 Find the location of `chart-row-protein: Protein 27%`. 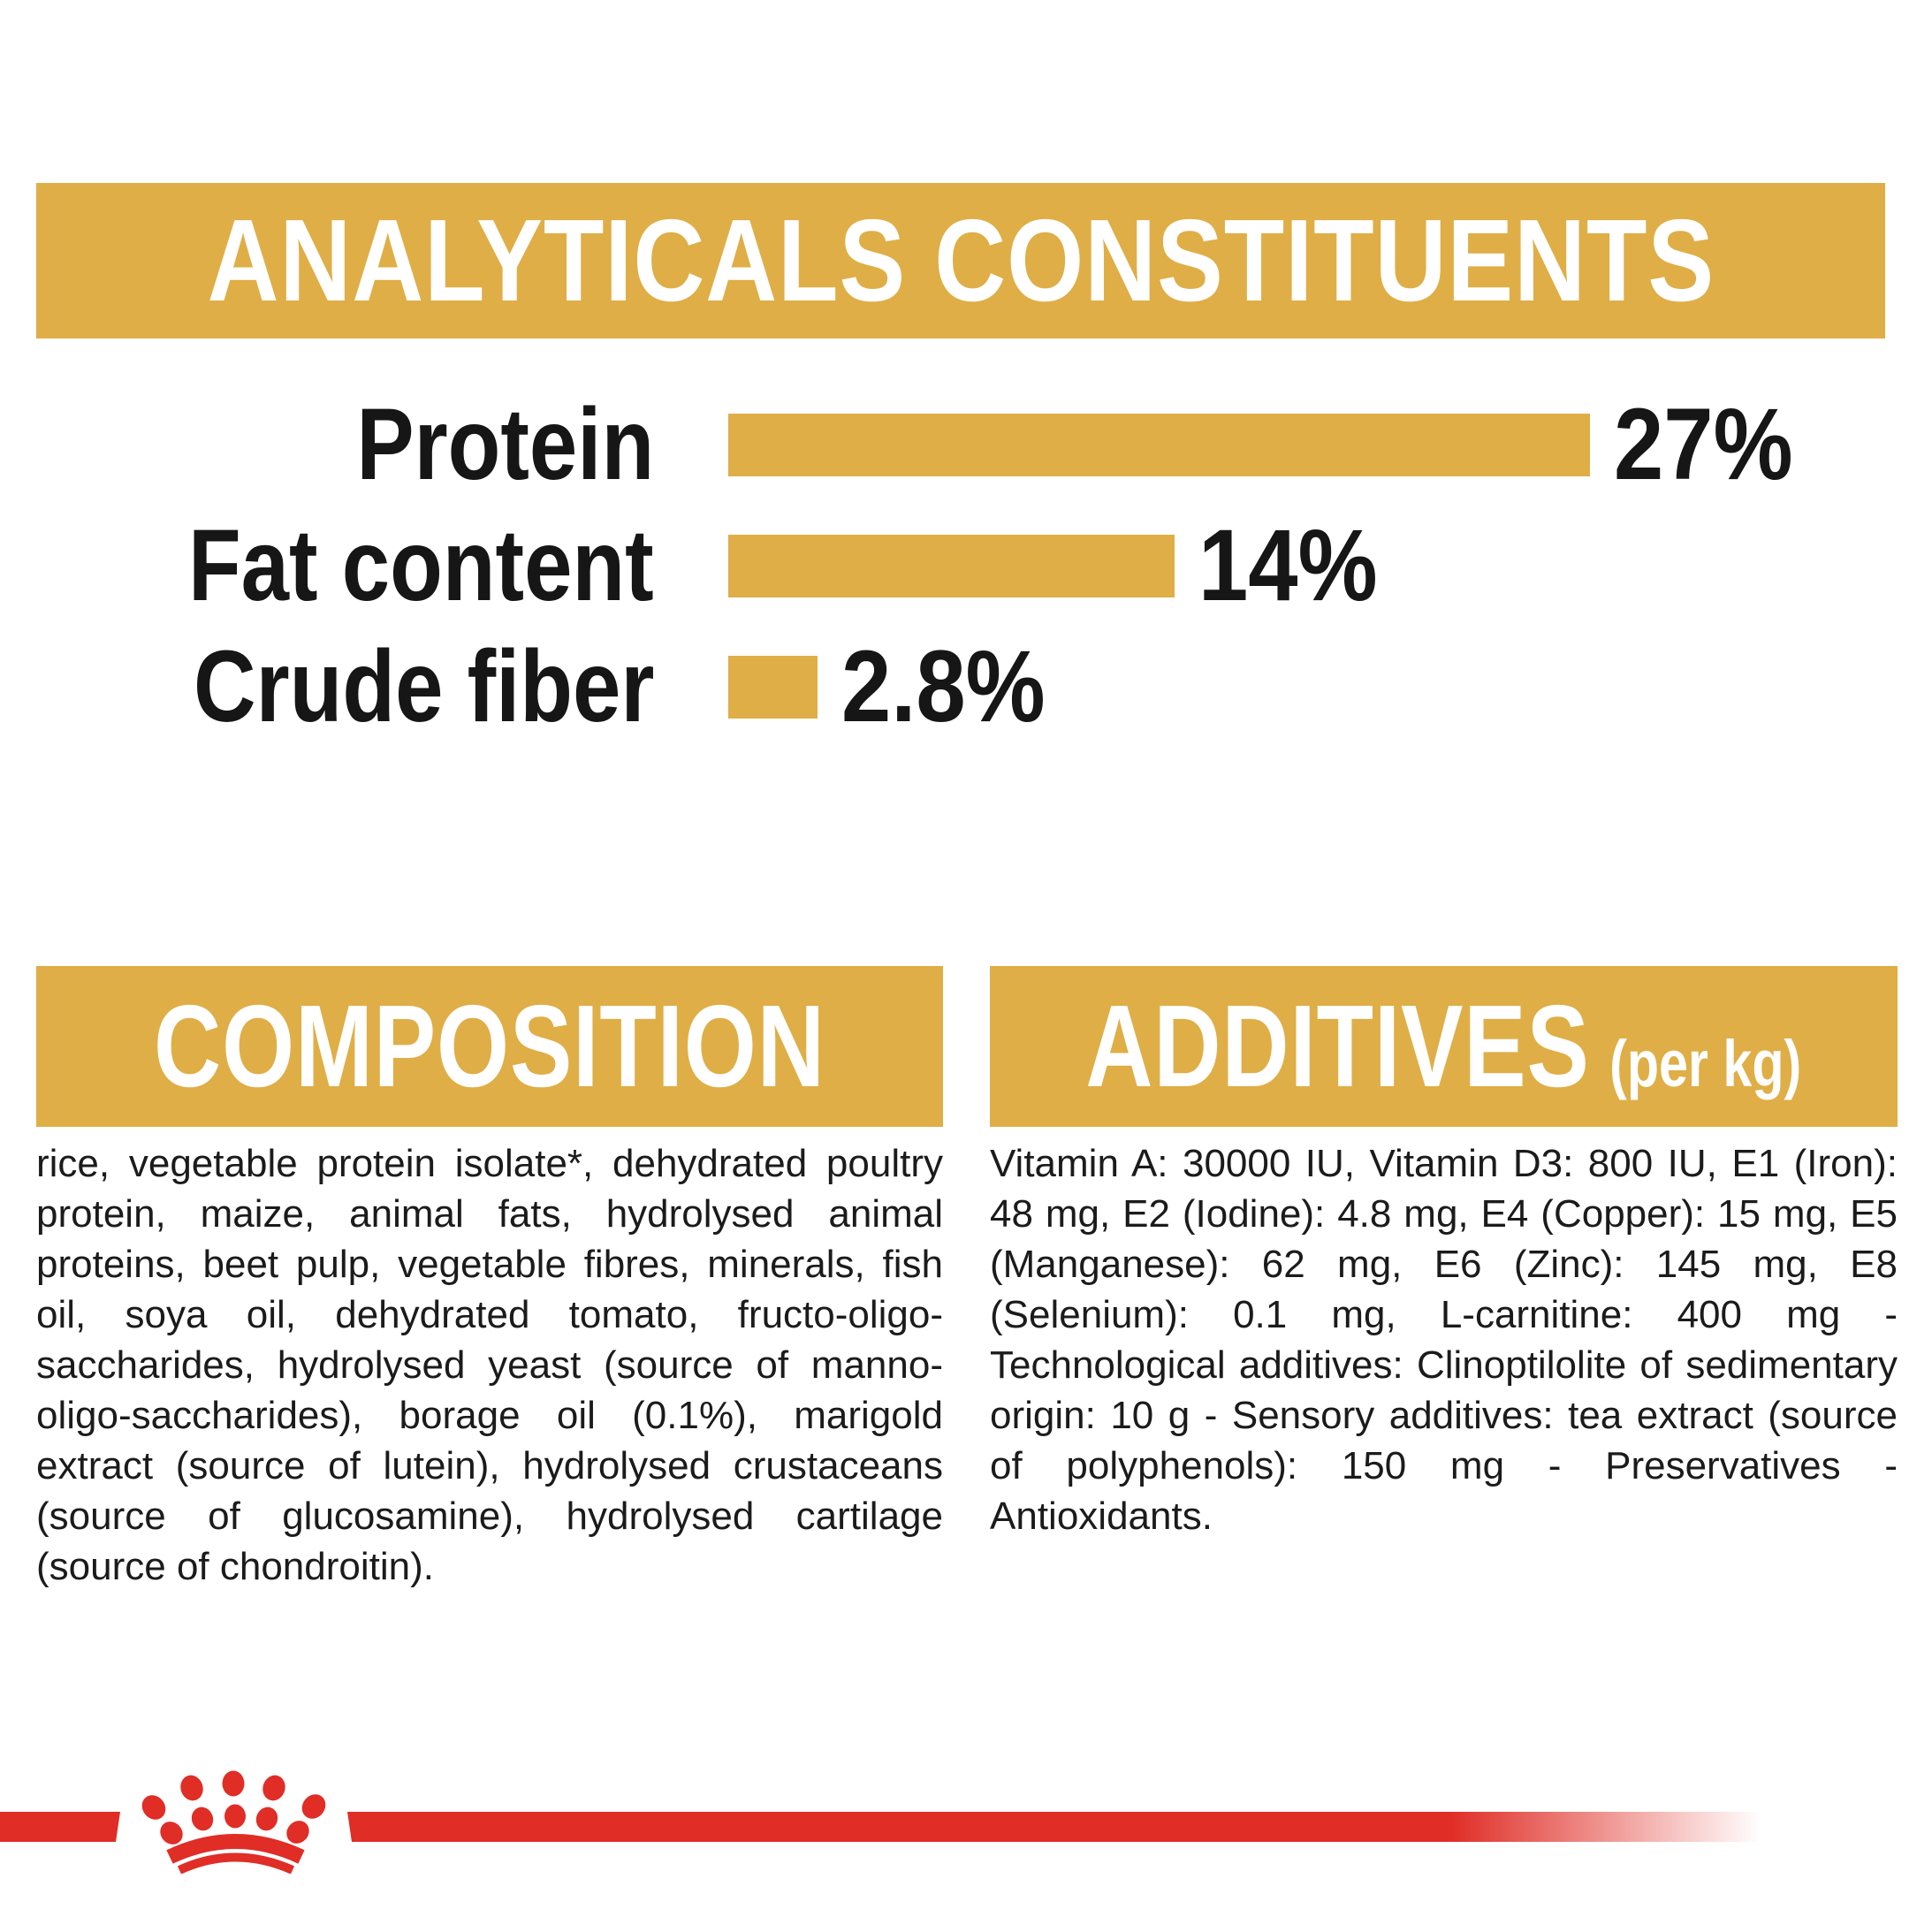

chart-row-protein: Protein 27% is located at coordinates (966, 445).